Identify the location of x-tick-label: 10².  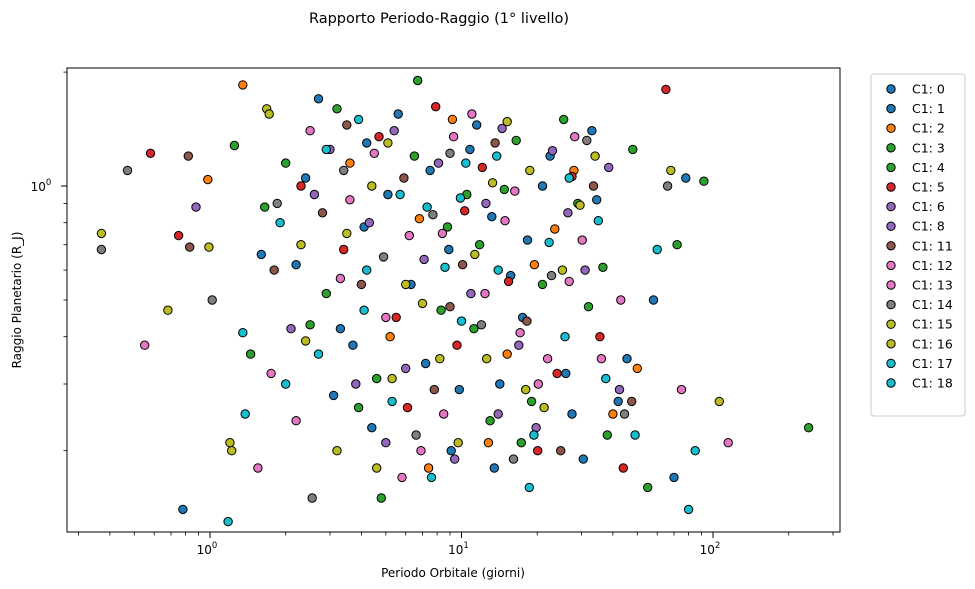
(710, 549).